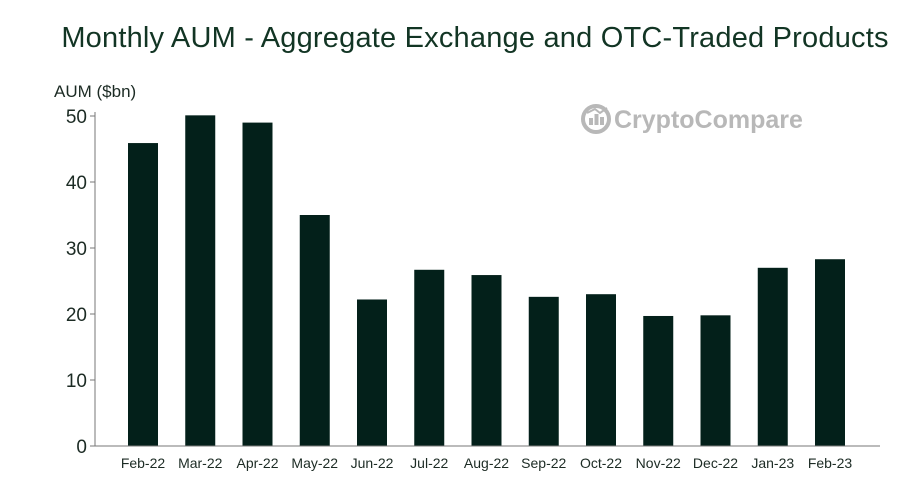 Image resolution: width=920 pixels, height=500 pixels. What do you see at coordinates (314, 463) in the screenshot?
I see `x-tick-label: May-22` at bounding box center [314, 463].